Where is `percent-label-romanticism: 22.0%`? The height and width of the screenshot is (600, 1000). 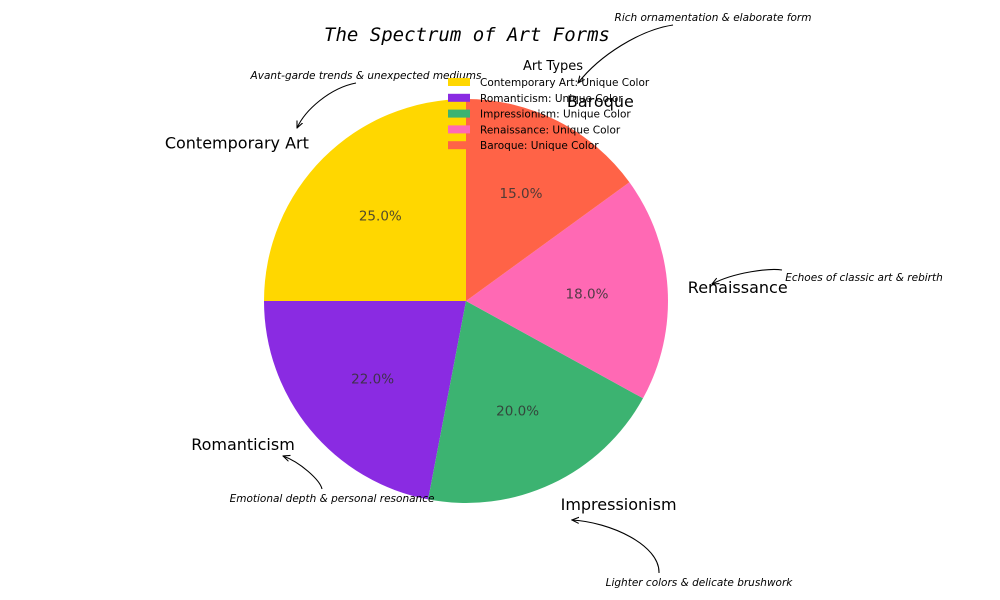 percent-label-romanticism: 22.0% is located at coordinates (372, 379).